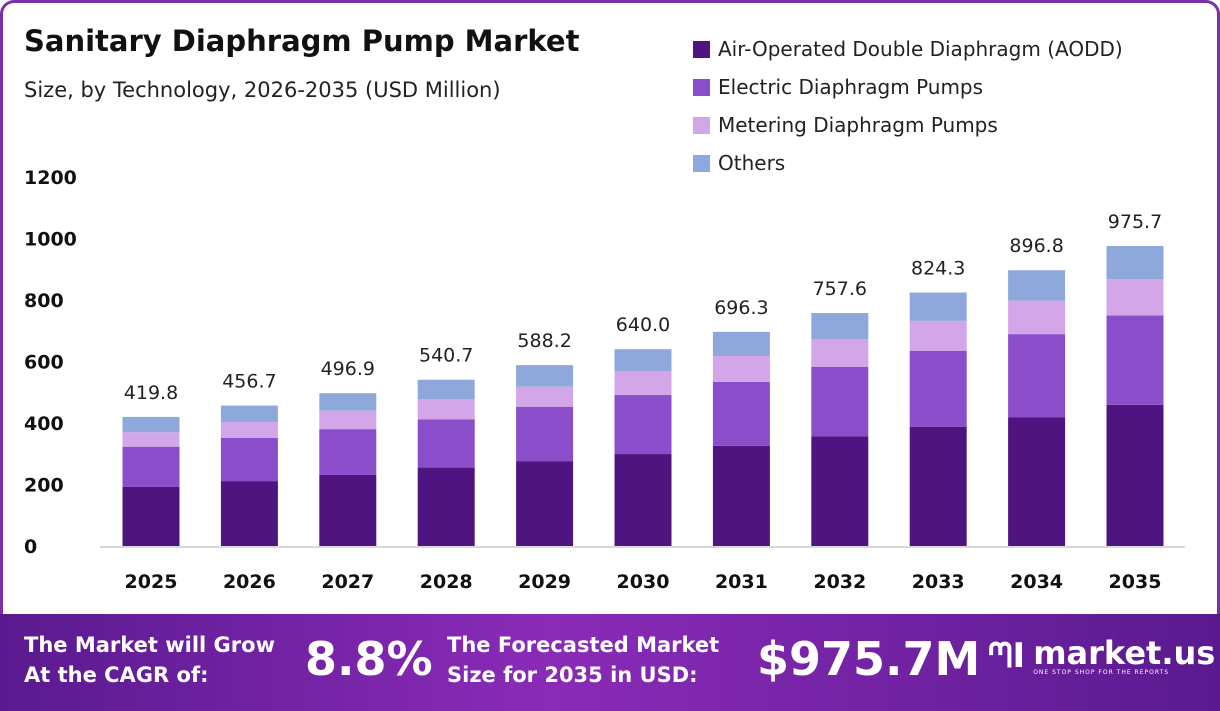 The width and height of the screenshot is (1220, 711). Describe the element at coordinates (50, 240) in the screenshot. I see `y-tick-label: 1000` at that location.